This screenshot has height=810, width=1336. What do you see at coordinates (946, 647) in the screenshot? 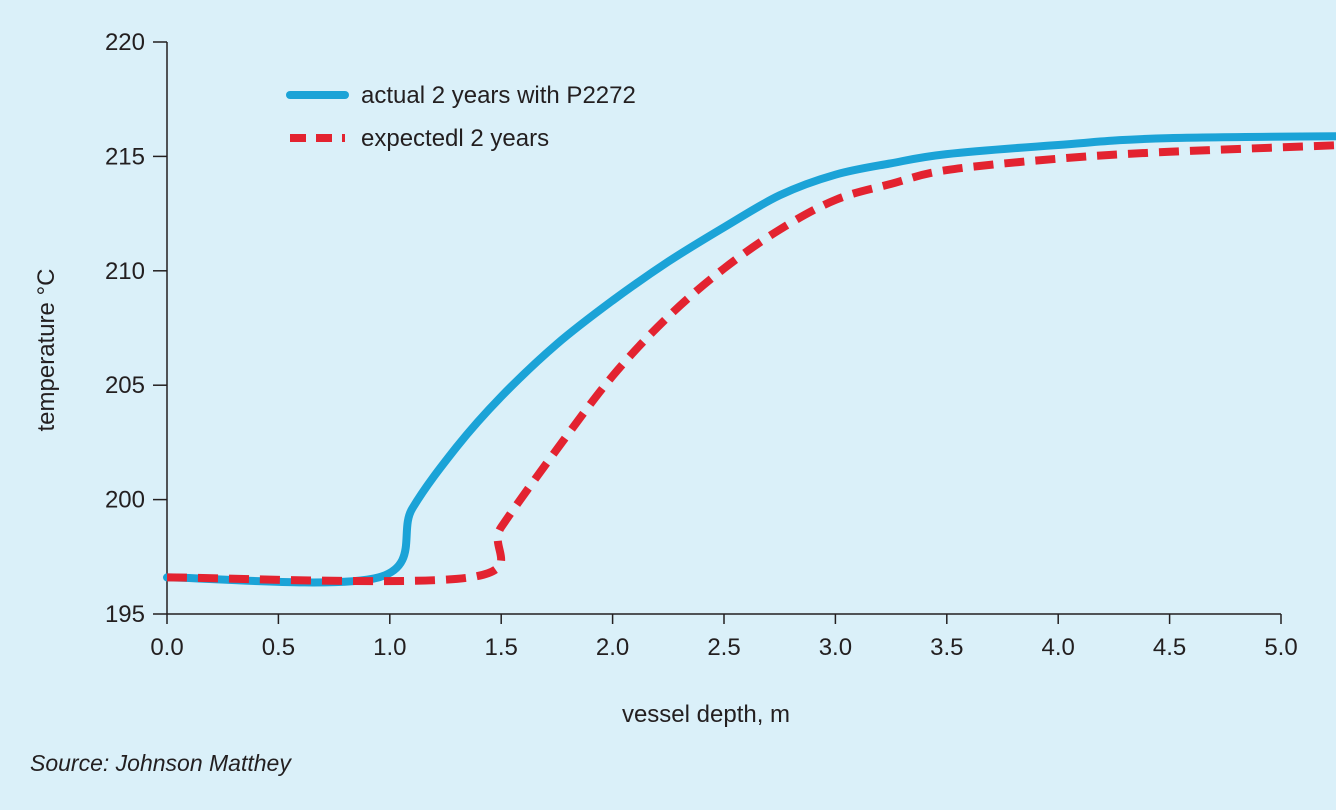
I see `x-tick-label: 3.5` at bounding box center [946, 647].